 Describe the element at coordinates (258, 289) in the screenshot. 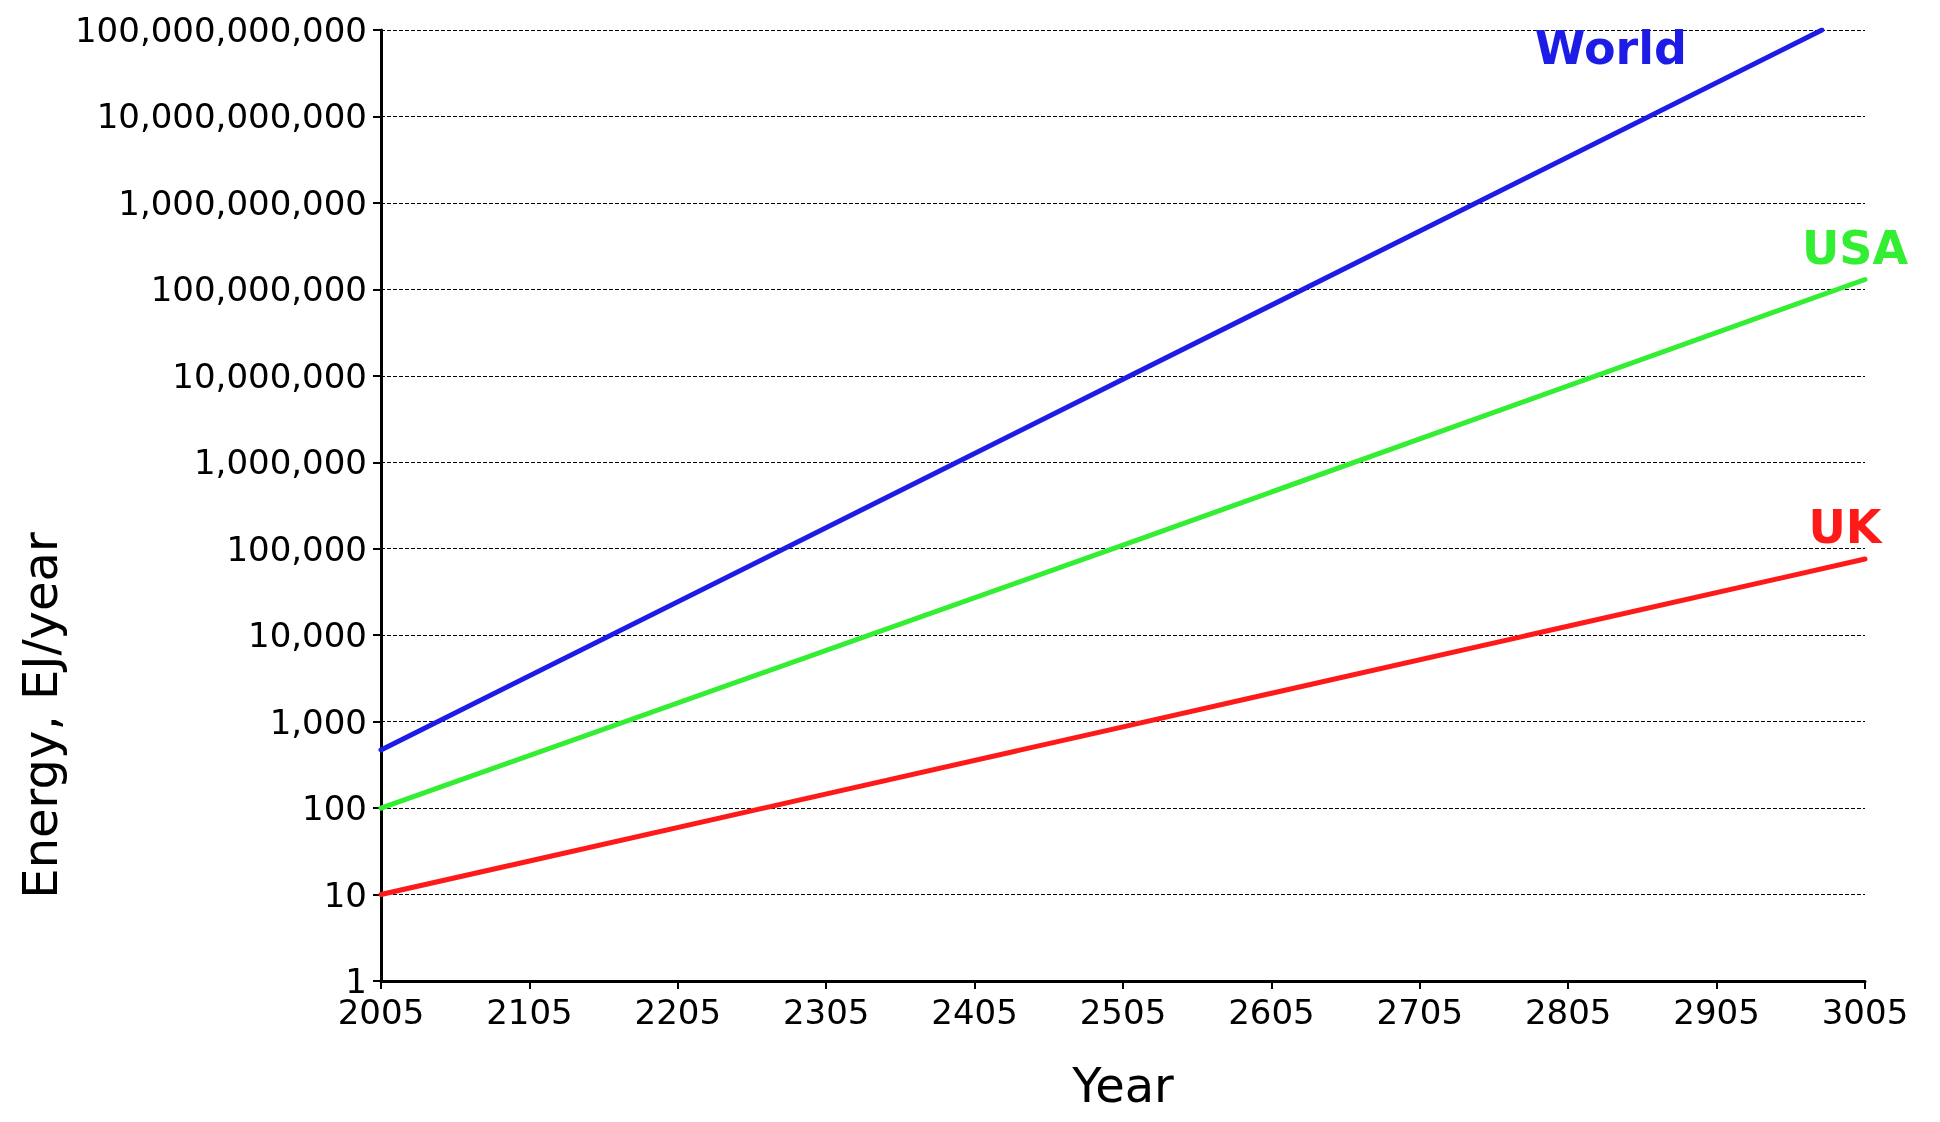

I see `y-tick-label: 100,000,000` at that location.